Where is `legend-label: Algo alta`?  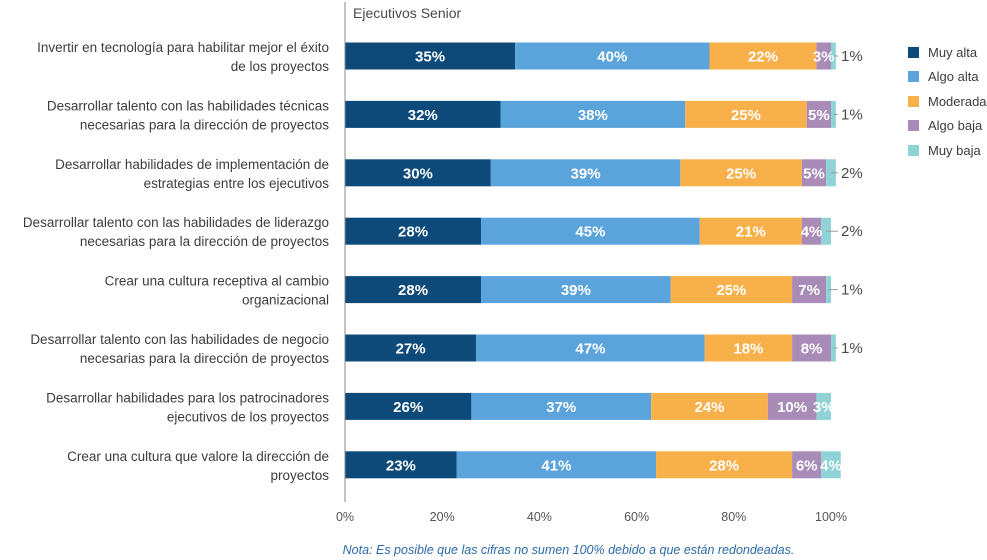 legend-label: Algo alta is located at coordinates (953, 77).